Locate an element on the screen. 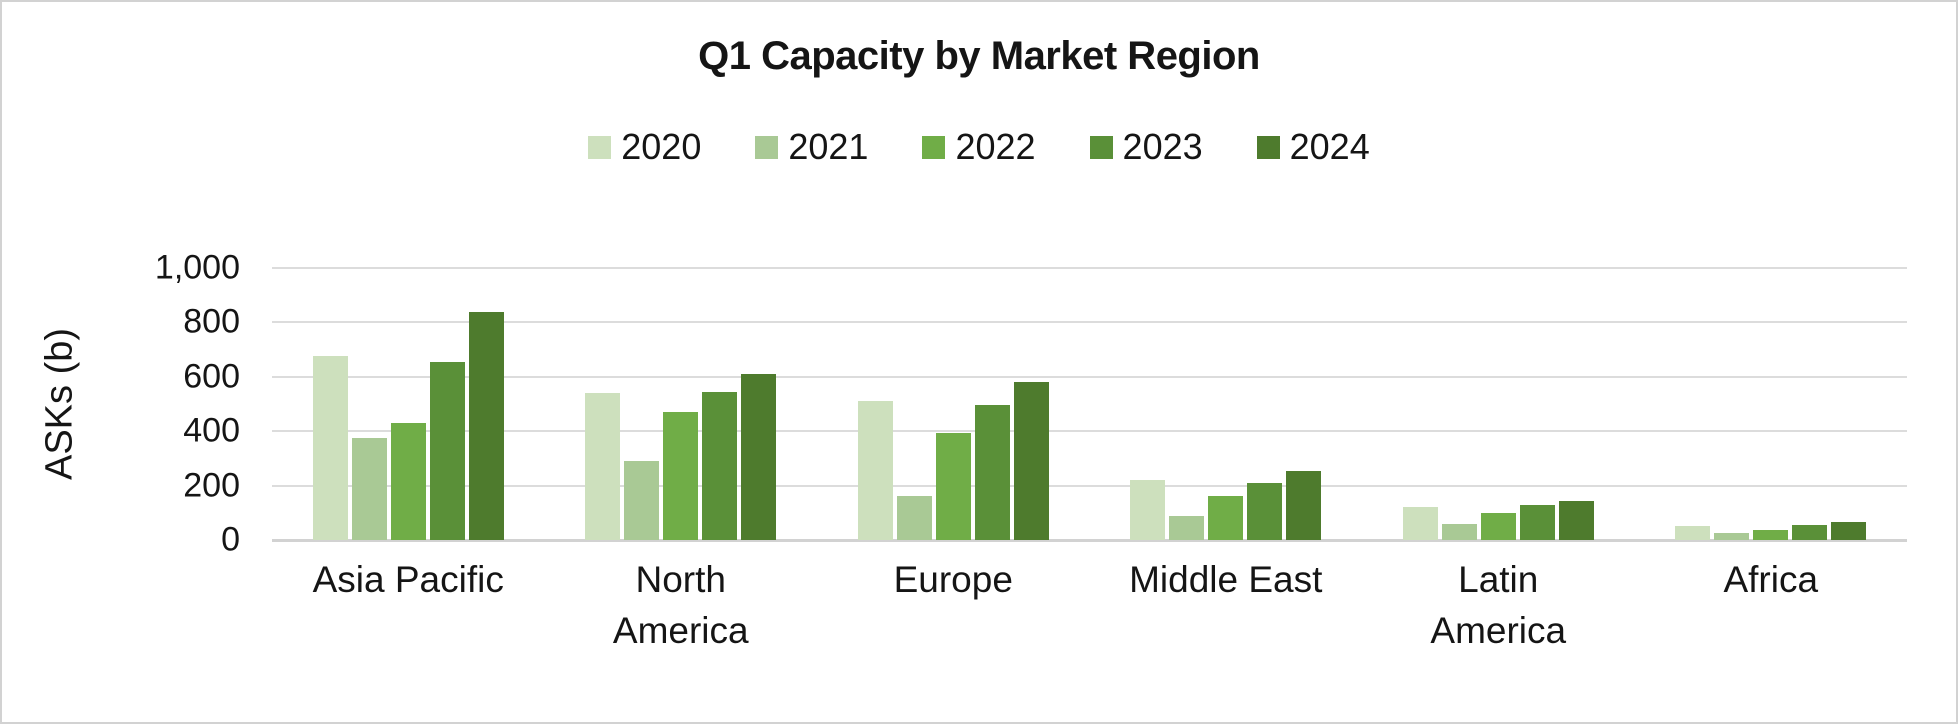 This screenshot has height=724, width=1958. bar-2023-north-america is located at coordinates (720, 466).